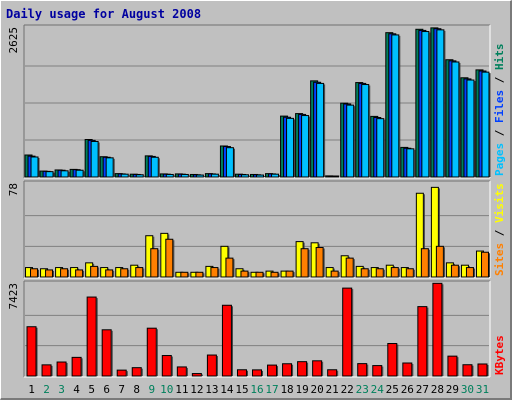 This screenshot has height=400, width=512. Describe the element at coordinates (121, 389) in the screenshot. I see `day-label-7: 7` at that location.